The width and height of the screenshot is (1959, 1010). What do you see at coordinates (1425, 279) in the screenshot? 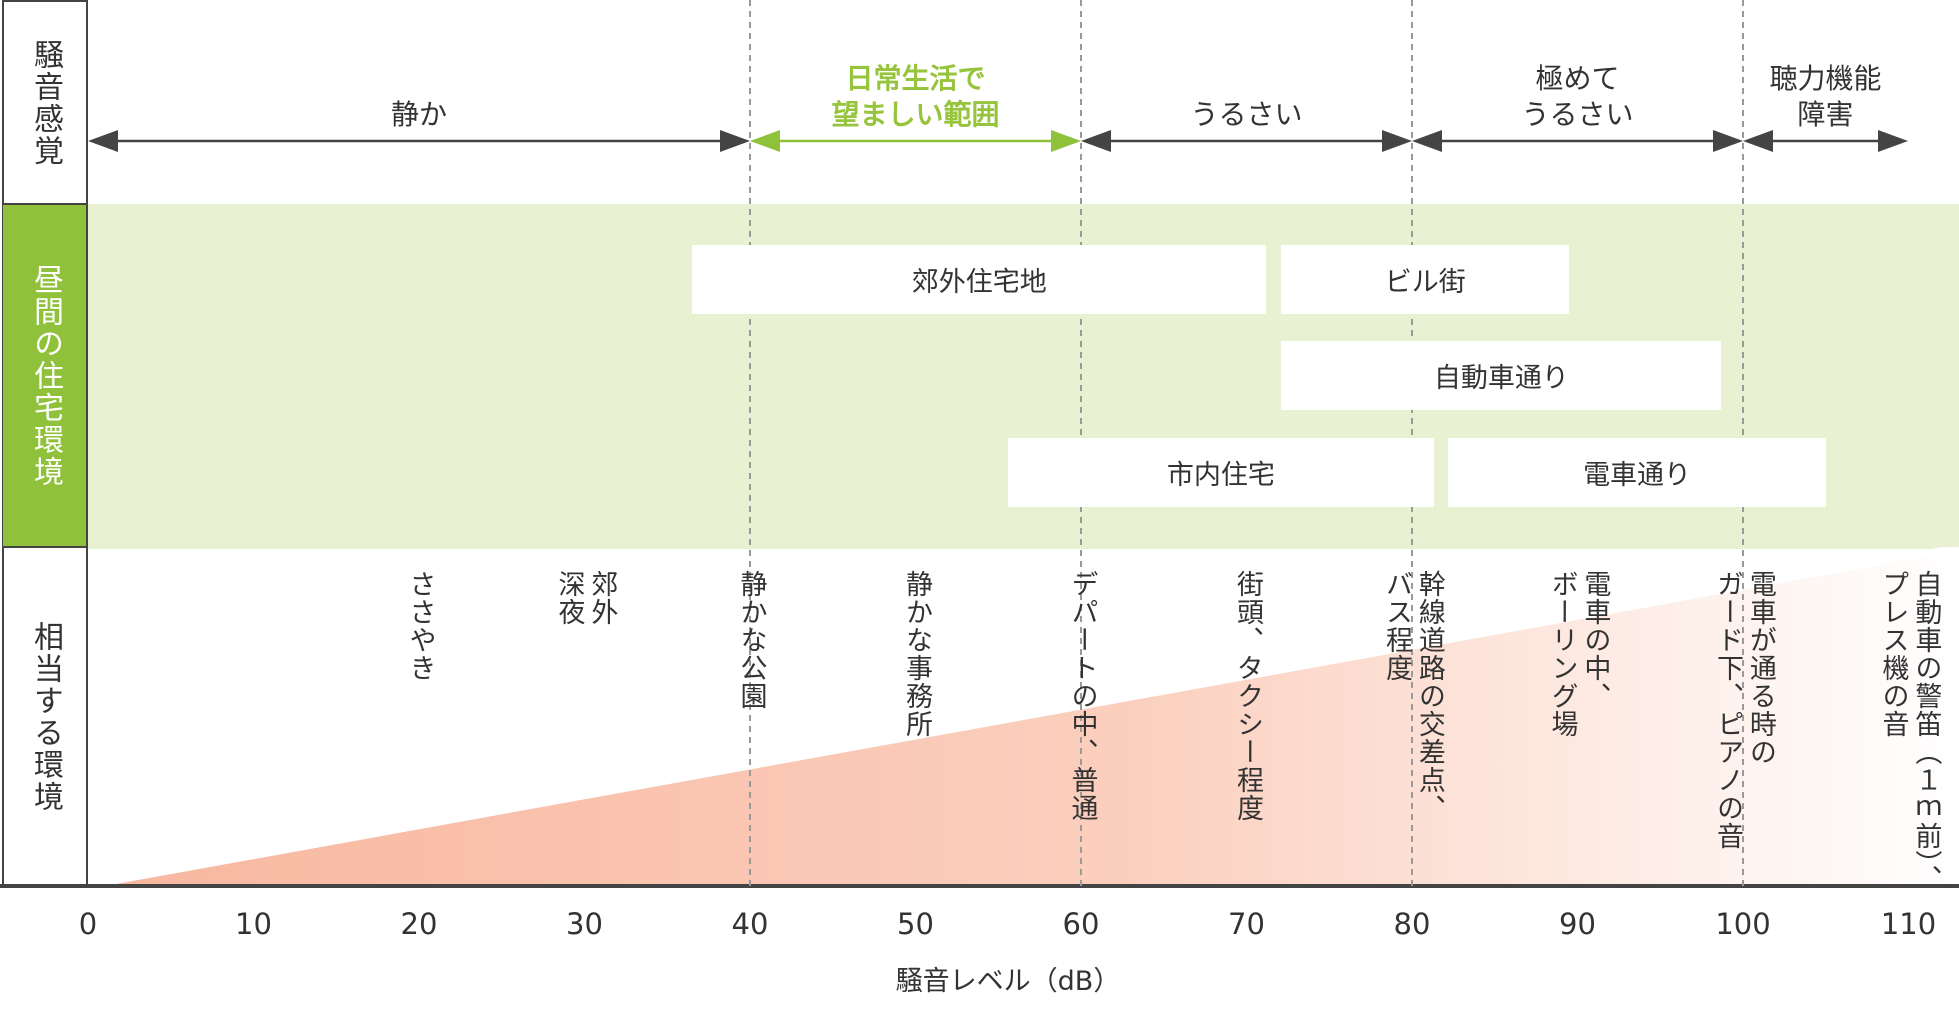
I see `residential-box-1: ビル街` at bounding box center [1425, 279].